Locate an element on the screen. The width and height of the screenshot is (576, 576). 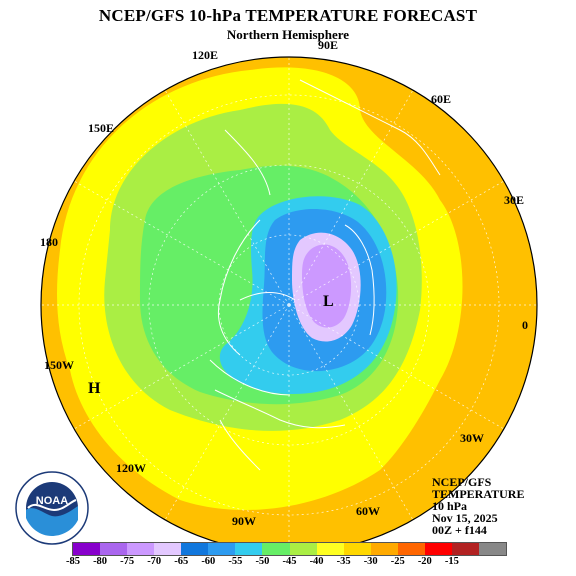
field-purple is located at coordinates (327, 286).